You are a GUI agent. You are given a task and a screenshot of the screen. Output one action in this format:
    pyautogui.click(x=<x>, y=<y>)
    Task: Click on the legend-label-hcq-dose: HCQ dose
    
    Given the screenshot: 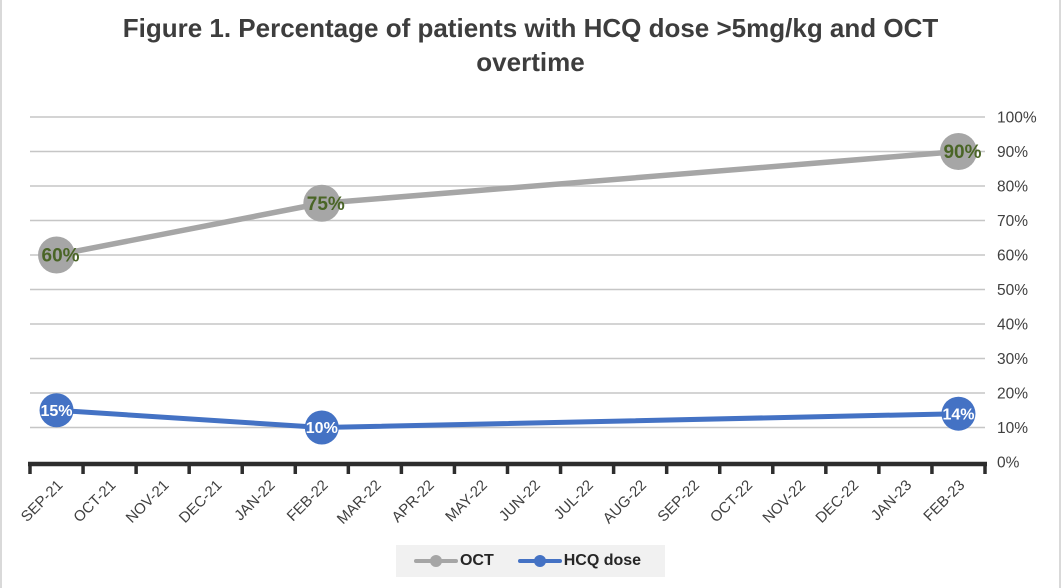 What is the action you would take?
    pyautogui.click(x=602, y=560)
    